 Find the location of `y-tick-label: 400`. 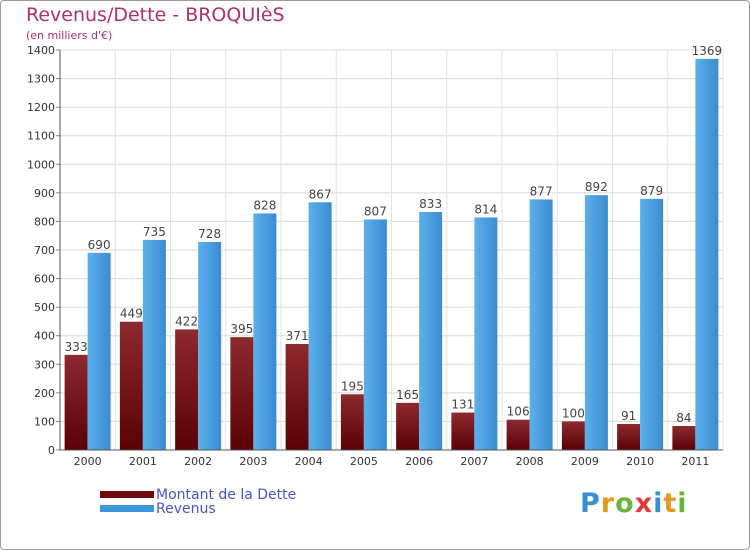

y-tick-label: 400 is located at coordinates (44, 336).